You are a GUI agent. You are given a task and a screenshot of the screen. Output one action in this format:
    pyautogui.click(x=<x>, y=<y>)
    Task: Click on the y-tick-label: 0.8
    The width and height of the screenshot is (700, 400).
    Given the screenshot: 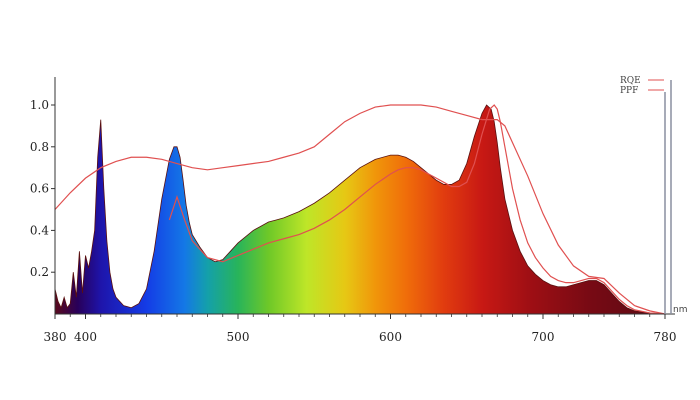 What is the action you would take?
    pyautogui.click(x=39, y=147)
    